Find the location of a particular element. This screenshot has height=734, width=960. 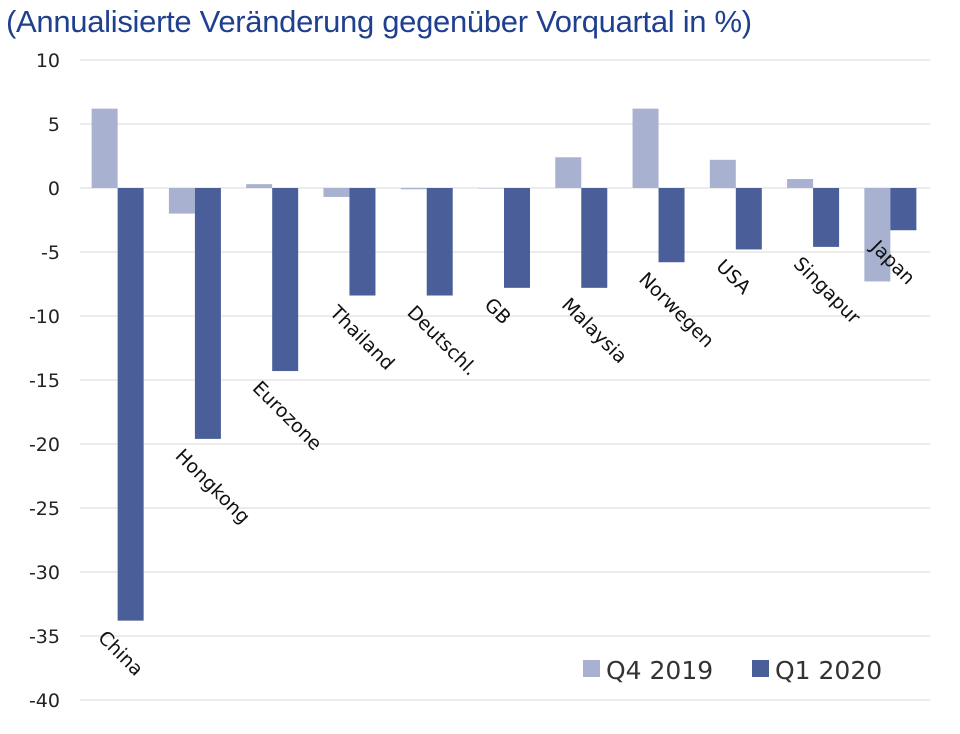

bar-q1-2020-deutschl is located at coordinates (439, 242).